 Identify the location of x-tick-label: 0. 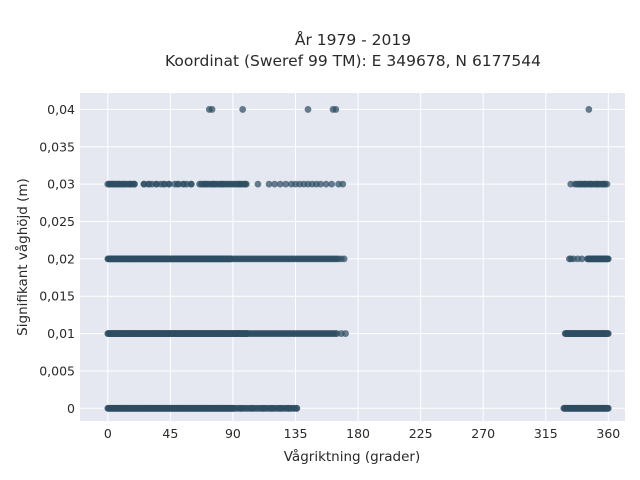
(108, 433).